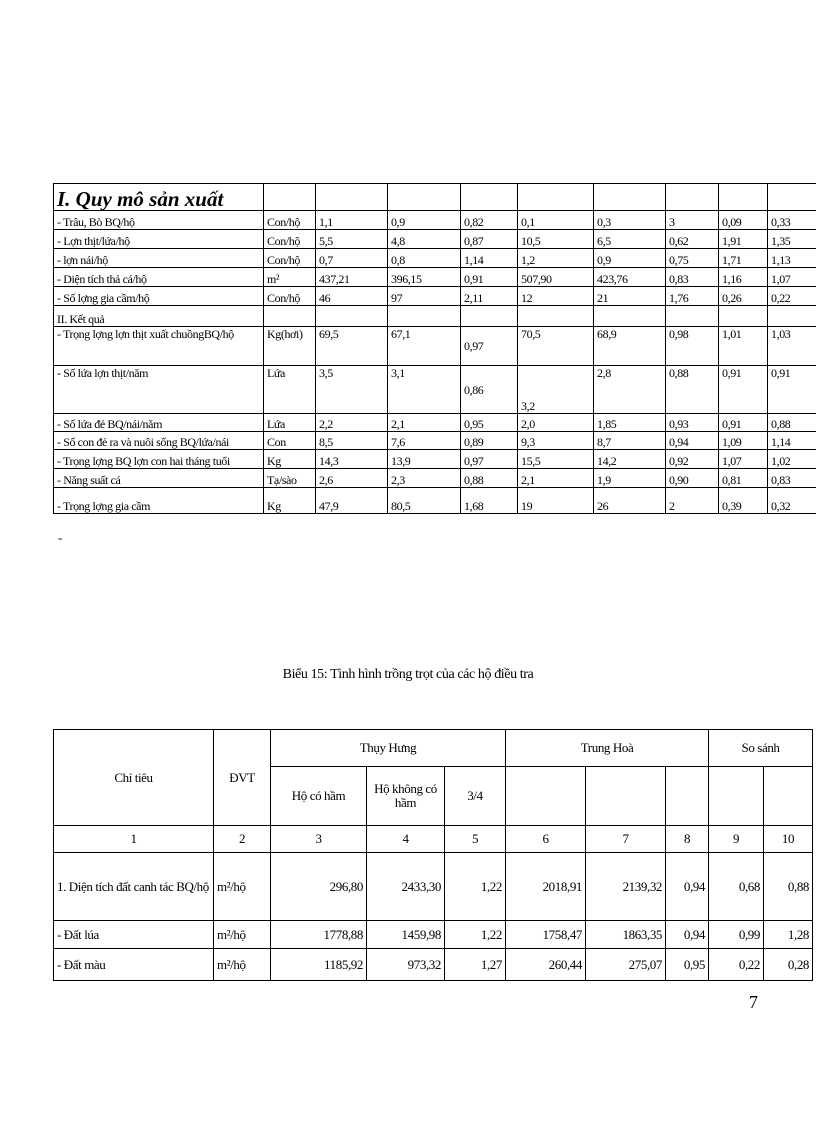  What do you see at coordinates (629, 440) in the screenshot?
I see `table-cell: 8,7` at bounding box center [629, 440].